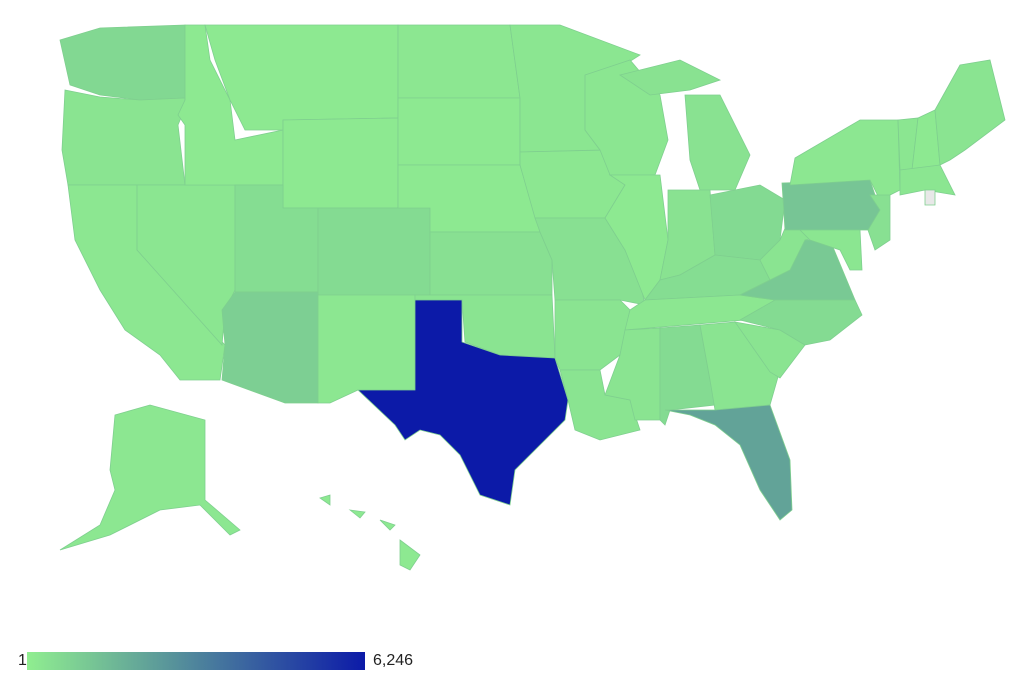  What do you see at coordinates (196, 661) in the screenshot?
I see `legend-color-bar` at bounding box center [196, 661].